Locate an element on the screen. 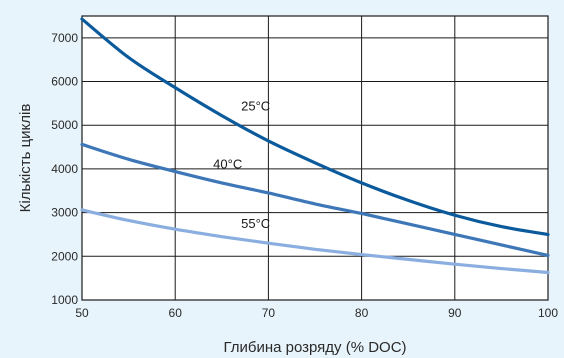 The height and width of the screenshot is (358, 564). y-tick-label: 4000 is located at coordinates (64, 169).